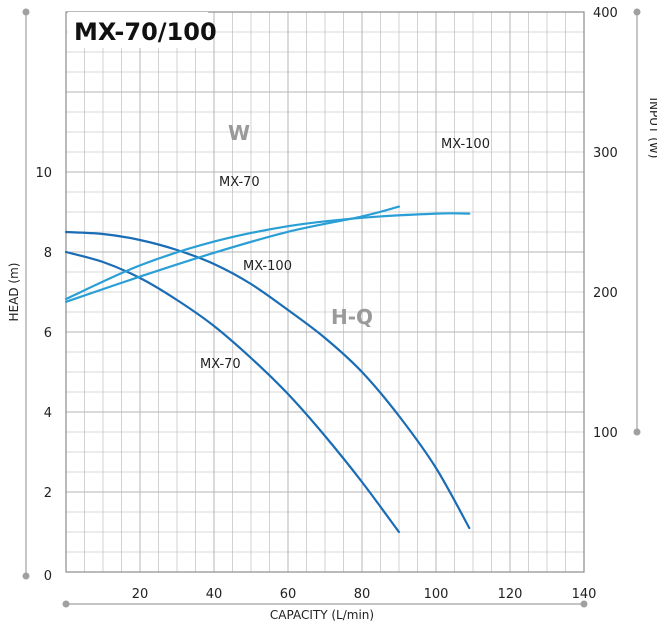  I want to click on head-mx-100-label: MX-100, so click(267, 266).